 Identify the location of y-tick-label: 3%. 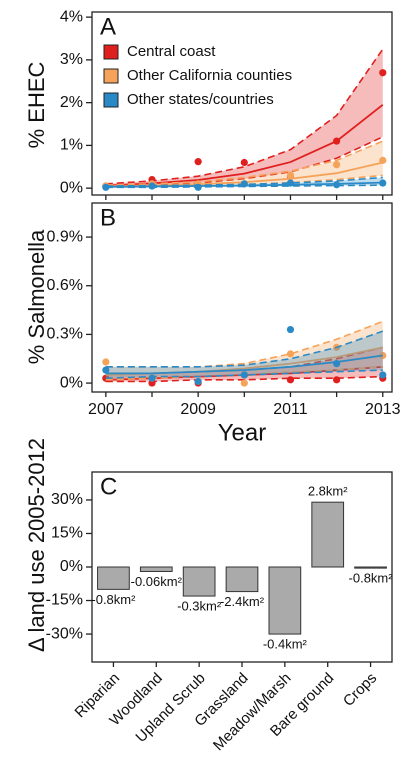
(71, 59).